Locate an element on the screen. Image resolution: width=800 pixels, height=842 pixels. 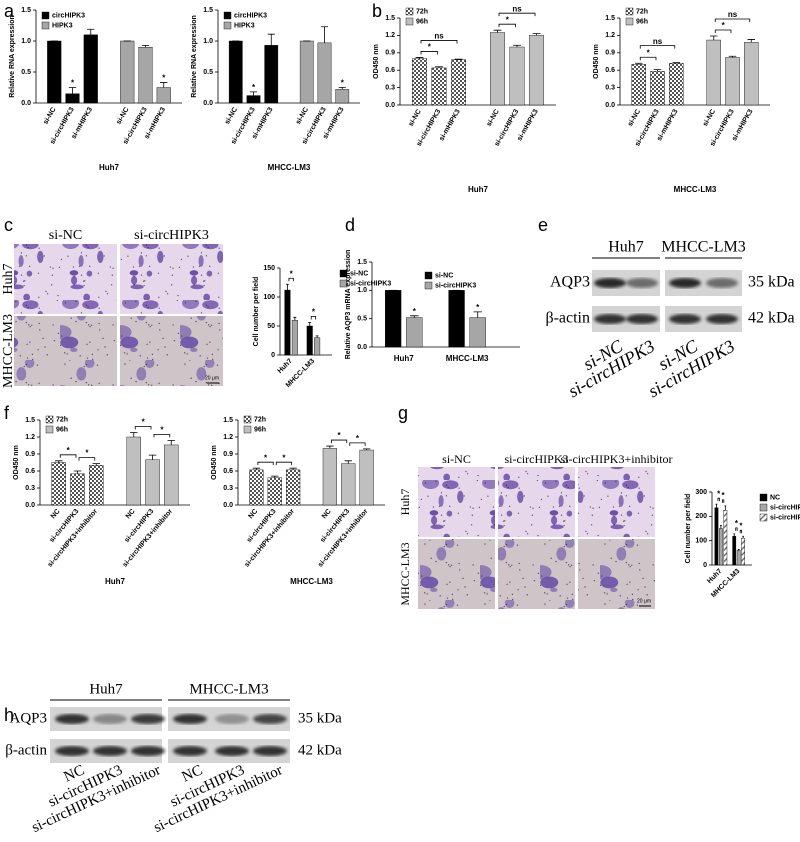
legend-label: 72h is located at coordinates (260, 419).